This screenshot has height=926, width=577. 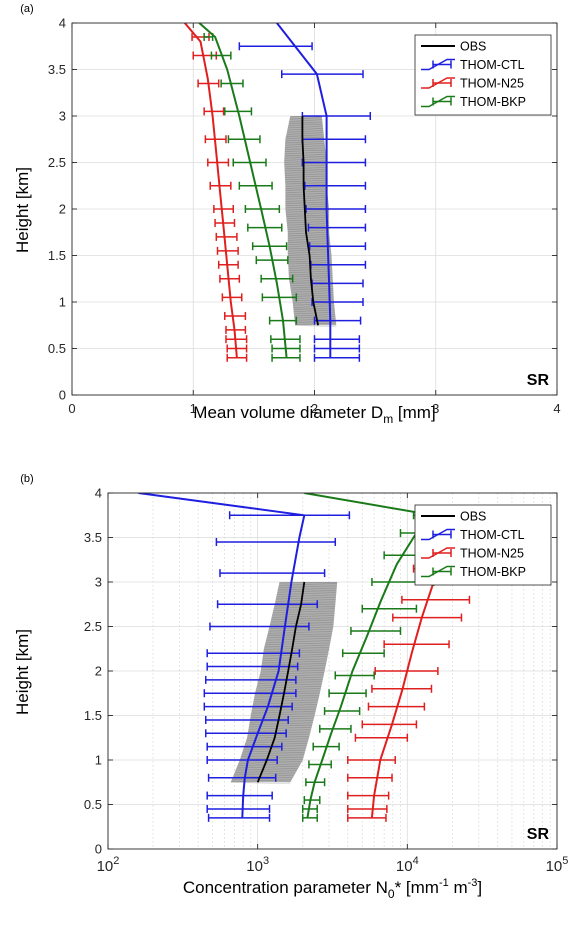 I want to click on x-axis-label: Mean volume diameter Dm [mm], so click(x=314, y=414).